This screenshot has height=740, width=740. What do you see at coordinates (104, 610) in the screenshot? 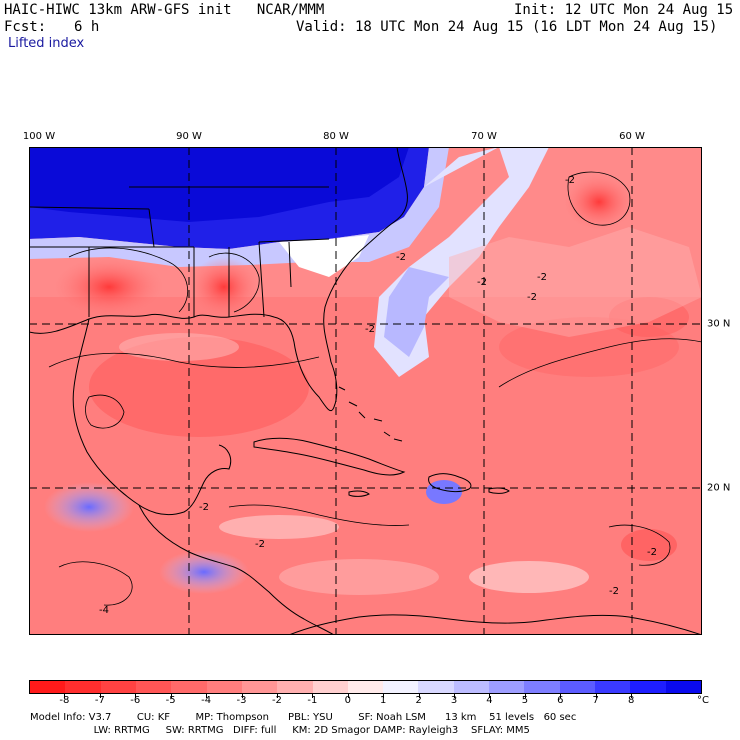
I see `contour-label: -4` at bounding box center [104, 610].